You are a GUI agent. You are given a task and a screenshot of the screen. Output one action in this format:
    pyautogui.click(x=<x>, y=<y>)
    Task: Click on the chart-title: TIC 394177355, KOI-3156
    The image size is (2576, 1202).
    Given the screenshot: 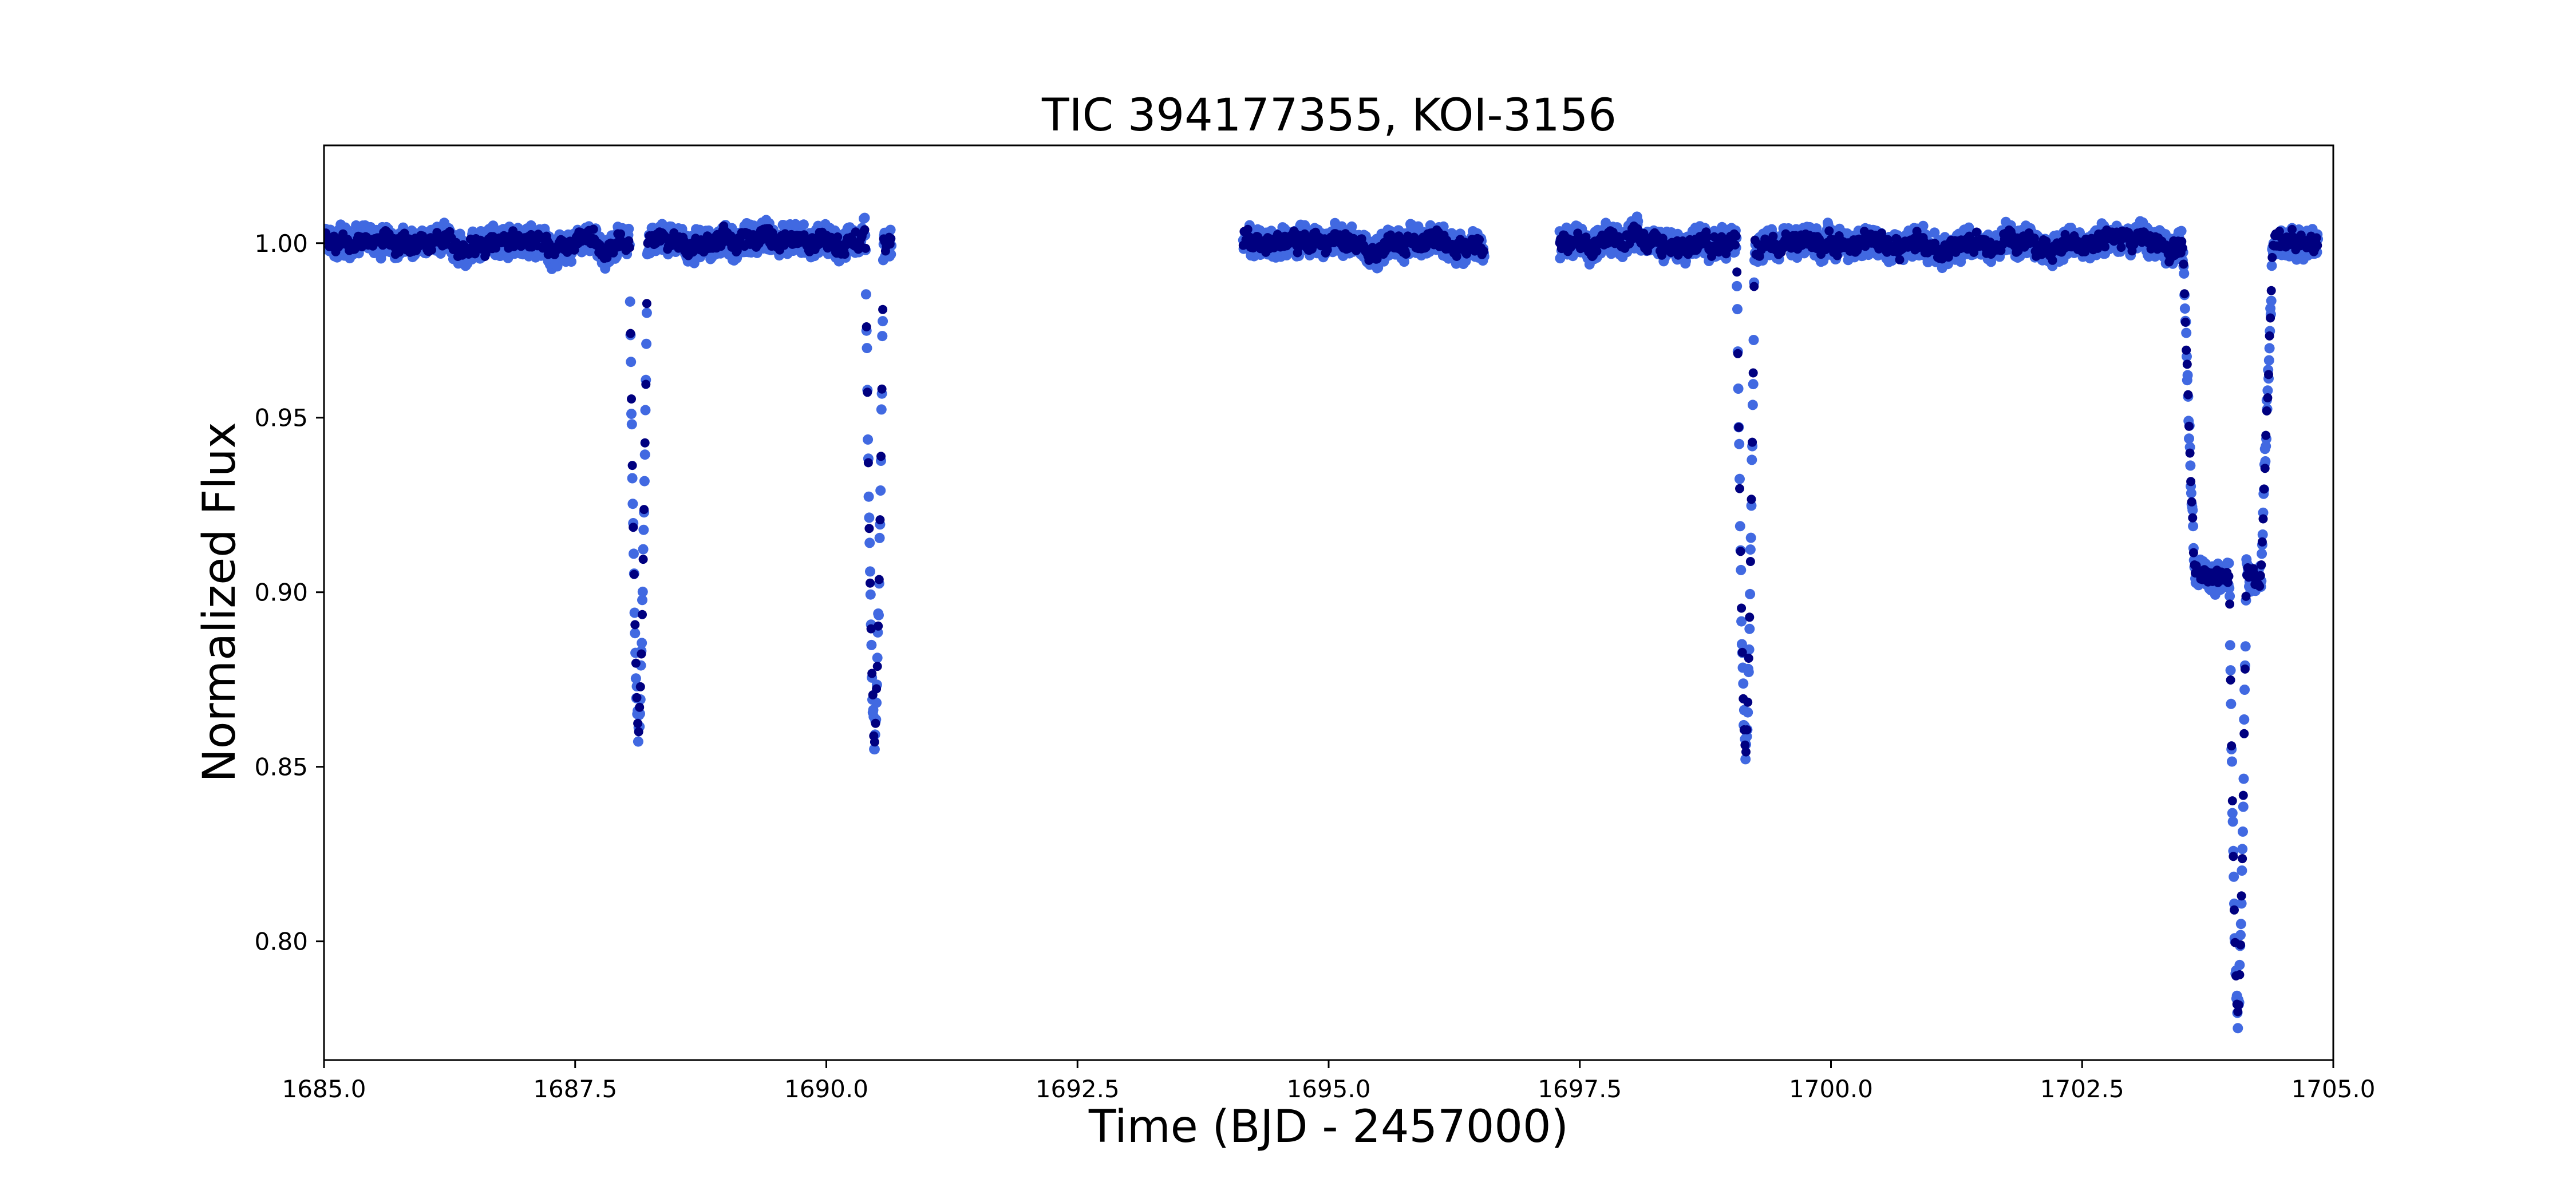 What is the action you would take?
    pyautogui.click(x=1329, y=116)
    